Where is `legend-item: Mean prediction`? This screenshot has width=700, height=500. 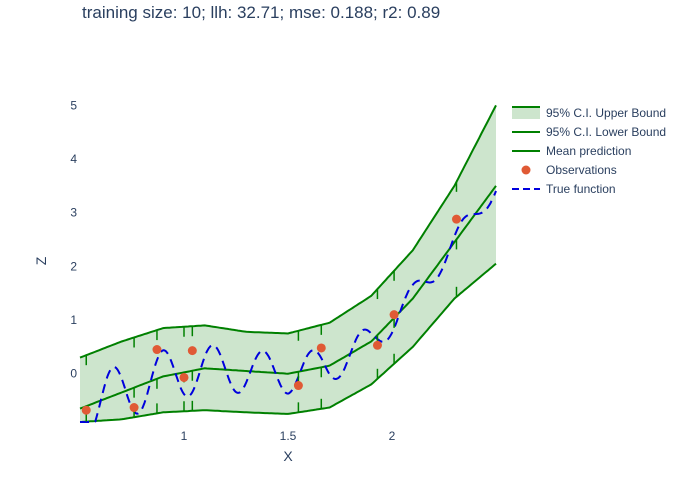
legend-item: Mean prediction is located at coordinates (571, 151).